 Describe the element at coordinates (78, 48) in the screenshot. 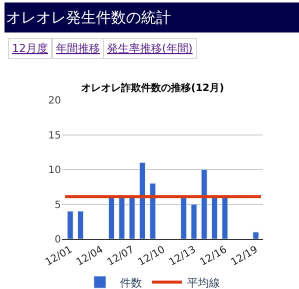

I see `text: 年間推移` at that location.